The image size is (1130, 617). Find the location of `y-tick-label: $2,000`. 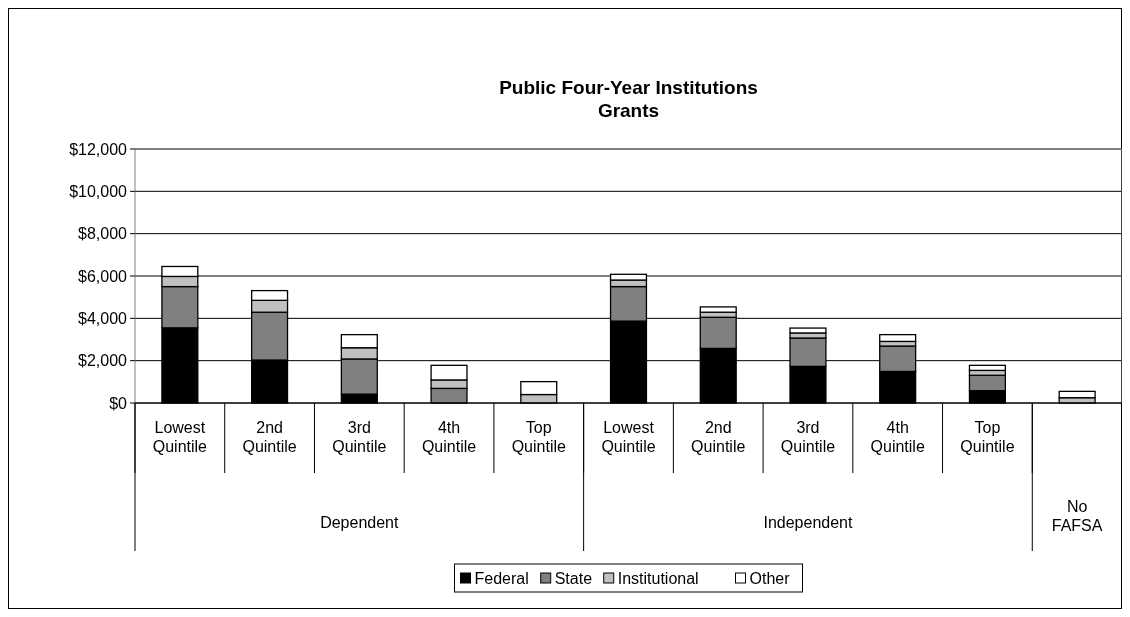

y-tick-label: $2,000 is located at coordinates (103, 361).